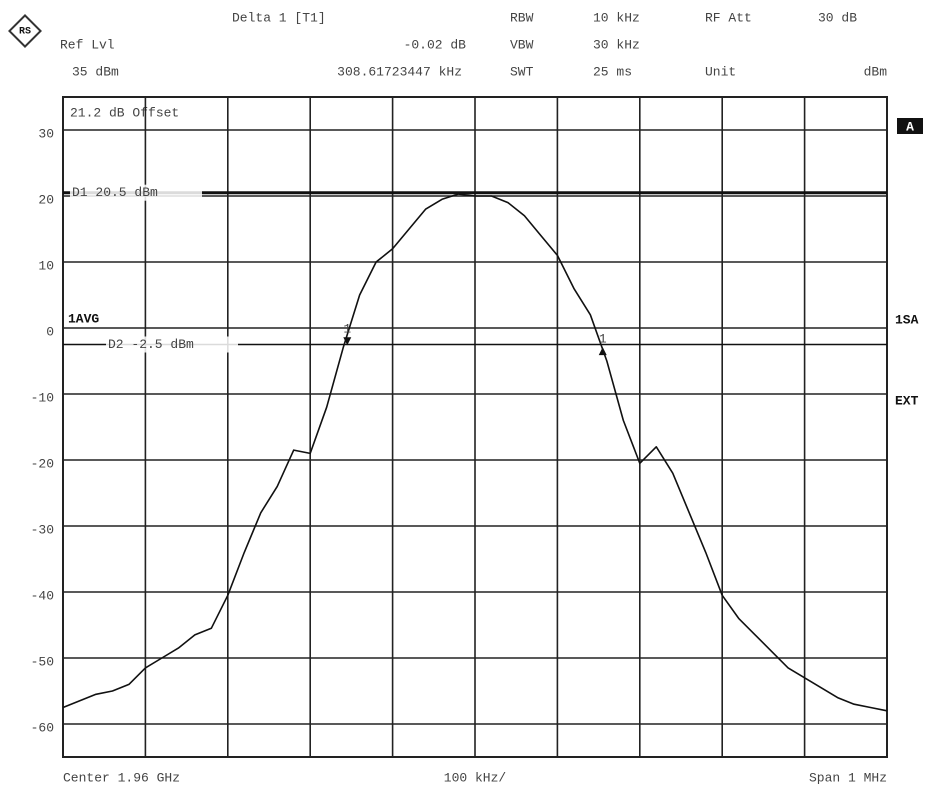 This screenshot has width=925, height=792. What do you see at coordinates (399, 71) in the screenshot?
I see `delta-freq: 308.61723447 kHz` at bounding box center [399, 71].